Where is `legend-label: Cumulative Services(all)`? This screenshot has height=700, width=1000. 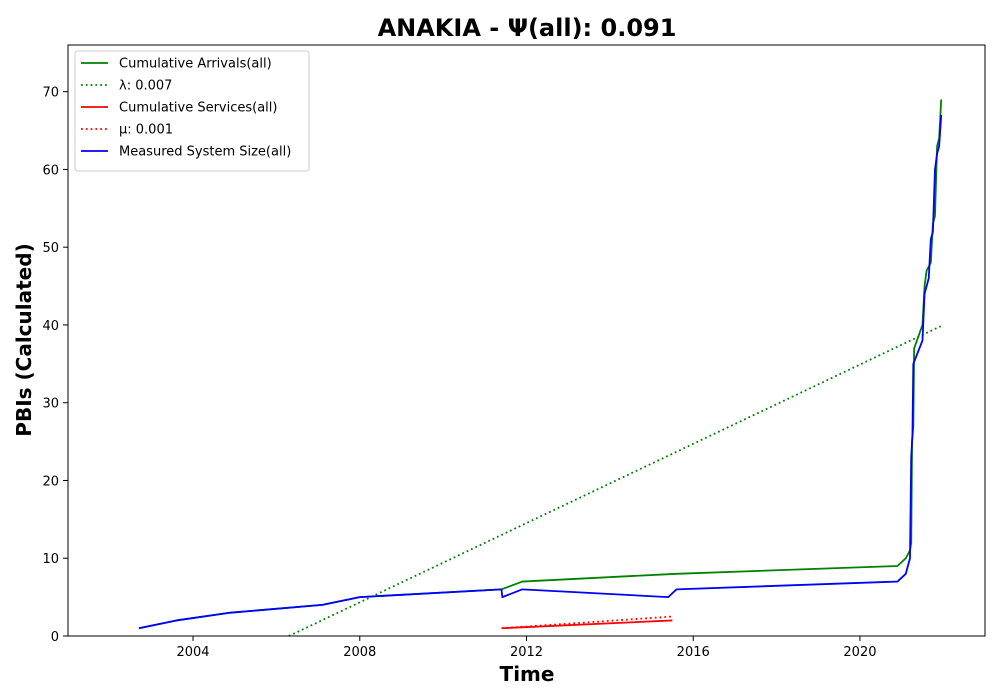
legend-label: Cumulative Services(all) is located at coordinates (198, 108).